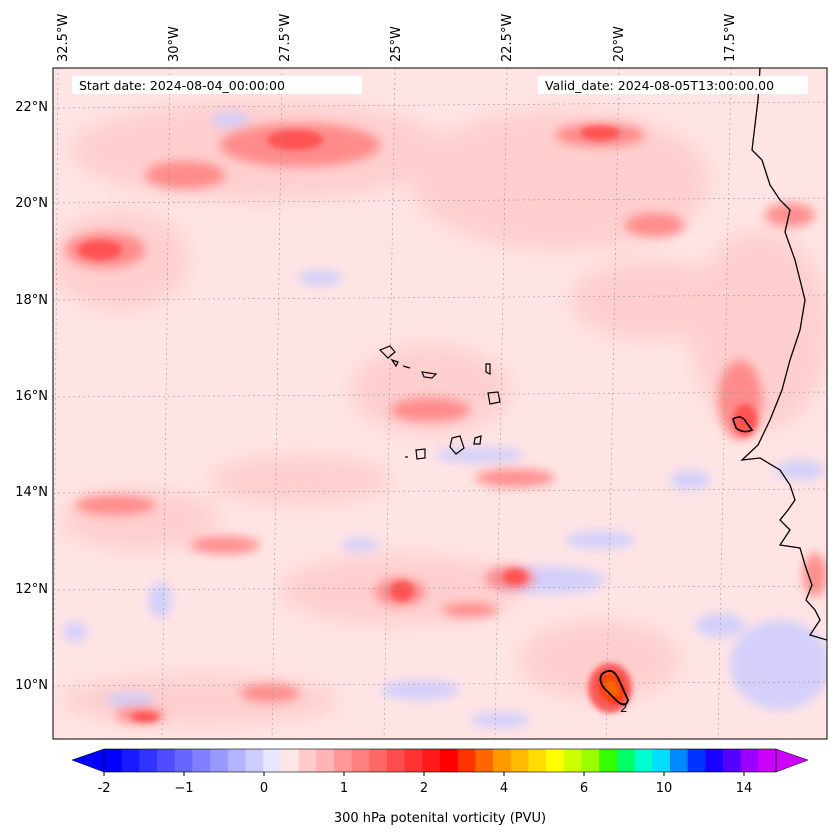 The image size is (837, 840). Describe the element at coordinates (424, 788) in the screenshot. I see `colorbar-tick-label: 2` at that location.